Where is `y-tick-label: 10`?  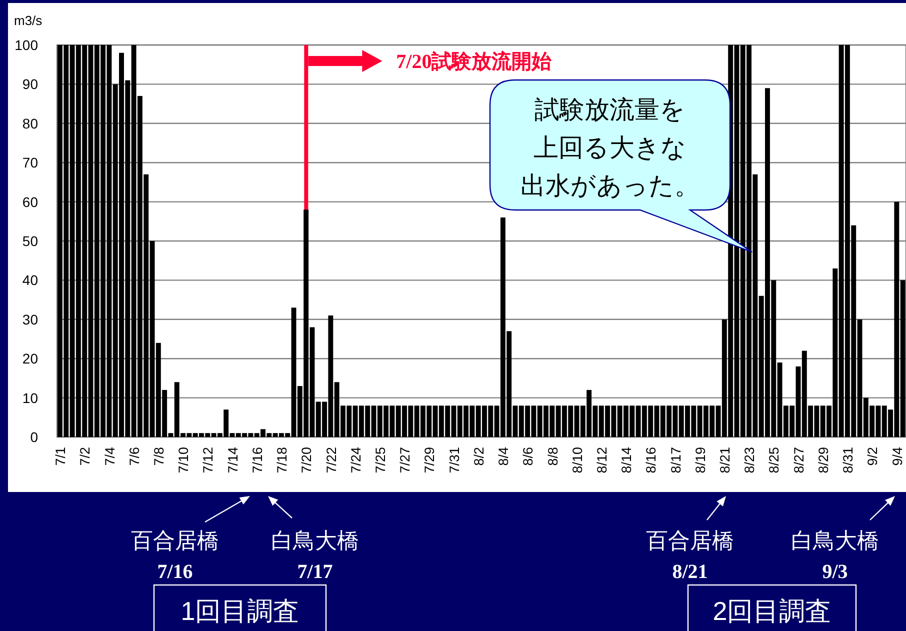 y-tick-label: 10 is located at coordinates (30, 398).